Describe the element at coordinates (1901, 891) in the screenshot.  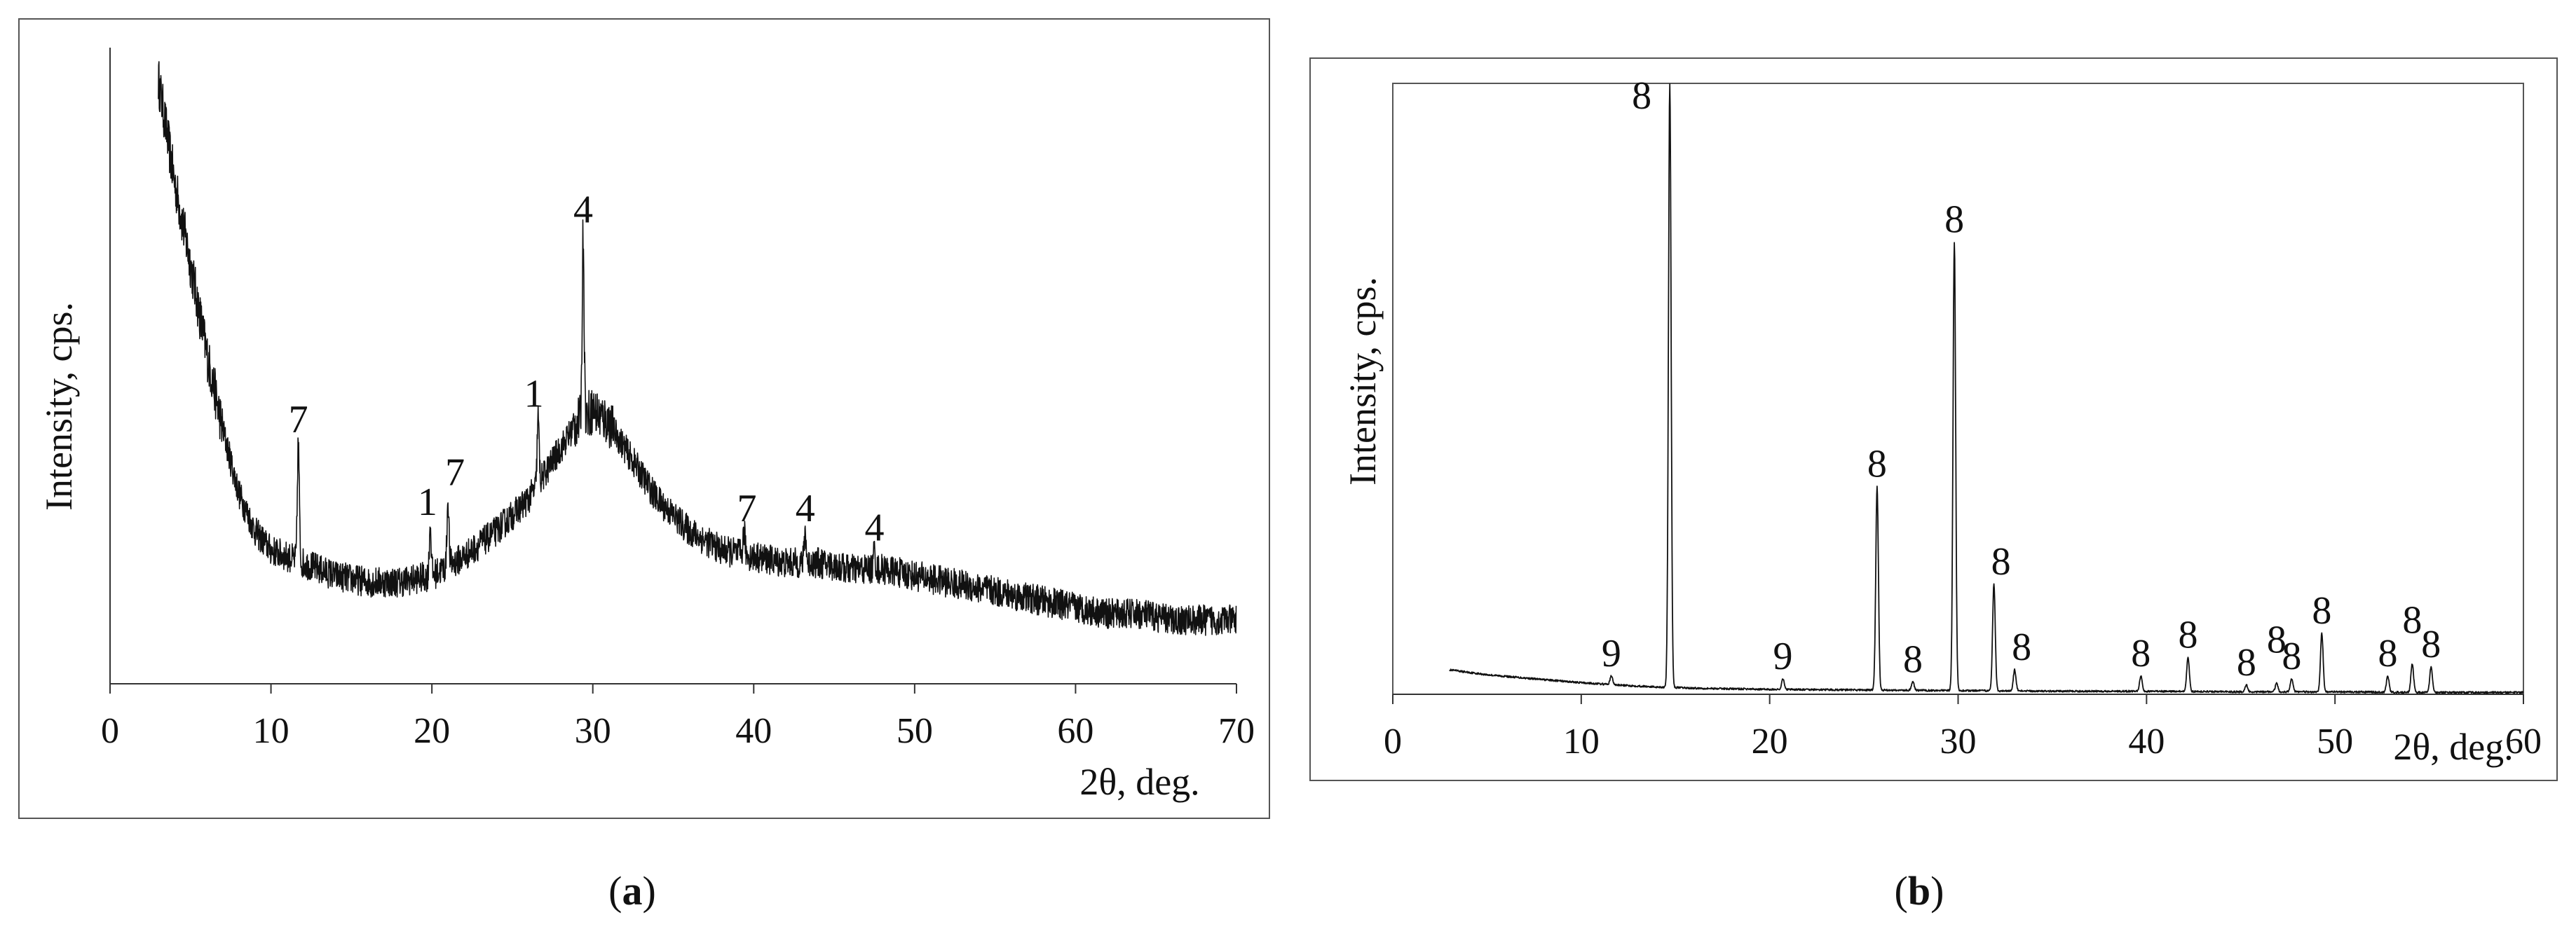
I see `caption-b-open: (` at that location.